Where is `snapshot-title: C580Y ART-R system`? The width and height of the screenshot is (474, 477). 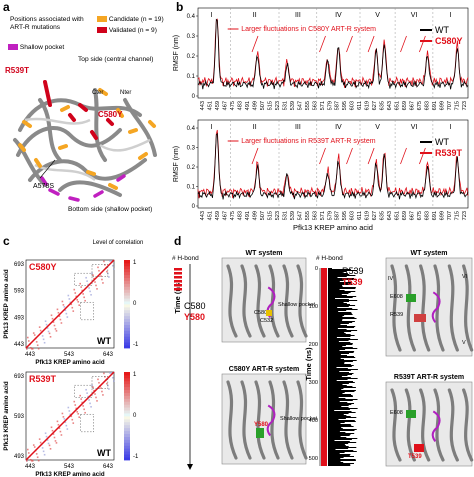
snapshot-title: C580Y ART-R system is located at coordinates (264, 369).